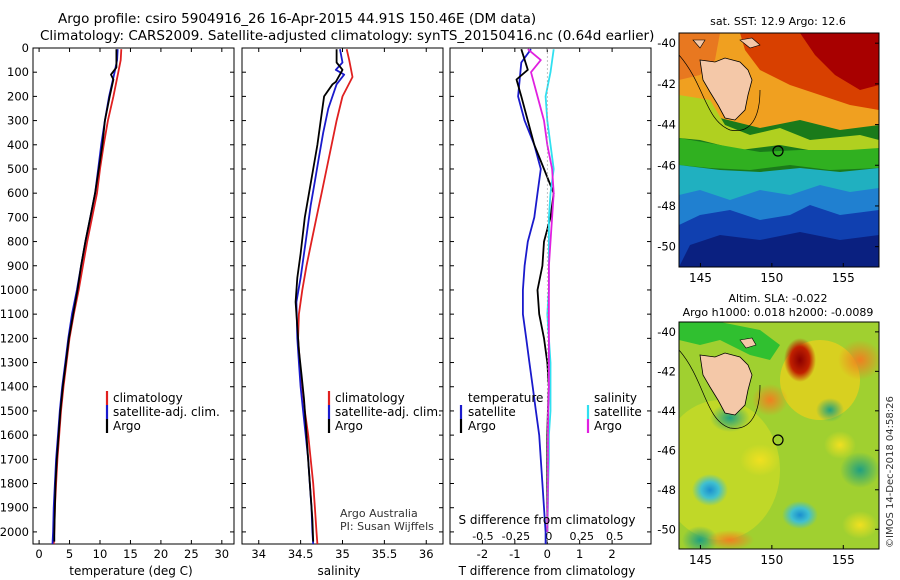 Image resolution: width=900 pixels, height=580 pixels. What do you see at coordinates (547, 571) in the screenshot?
I see `t-difference-xlabel: T difference from climatology` at bounding box center [547, 571].